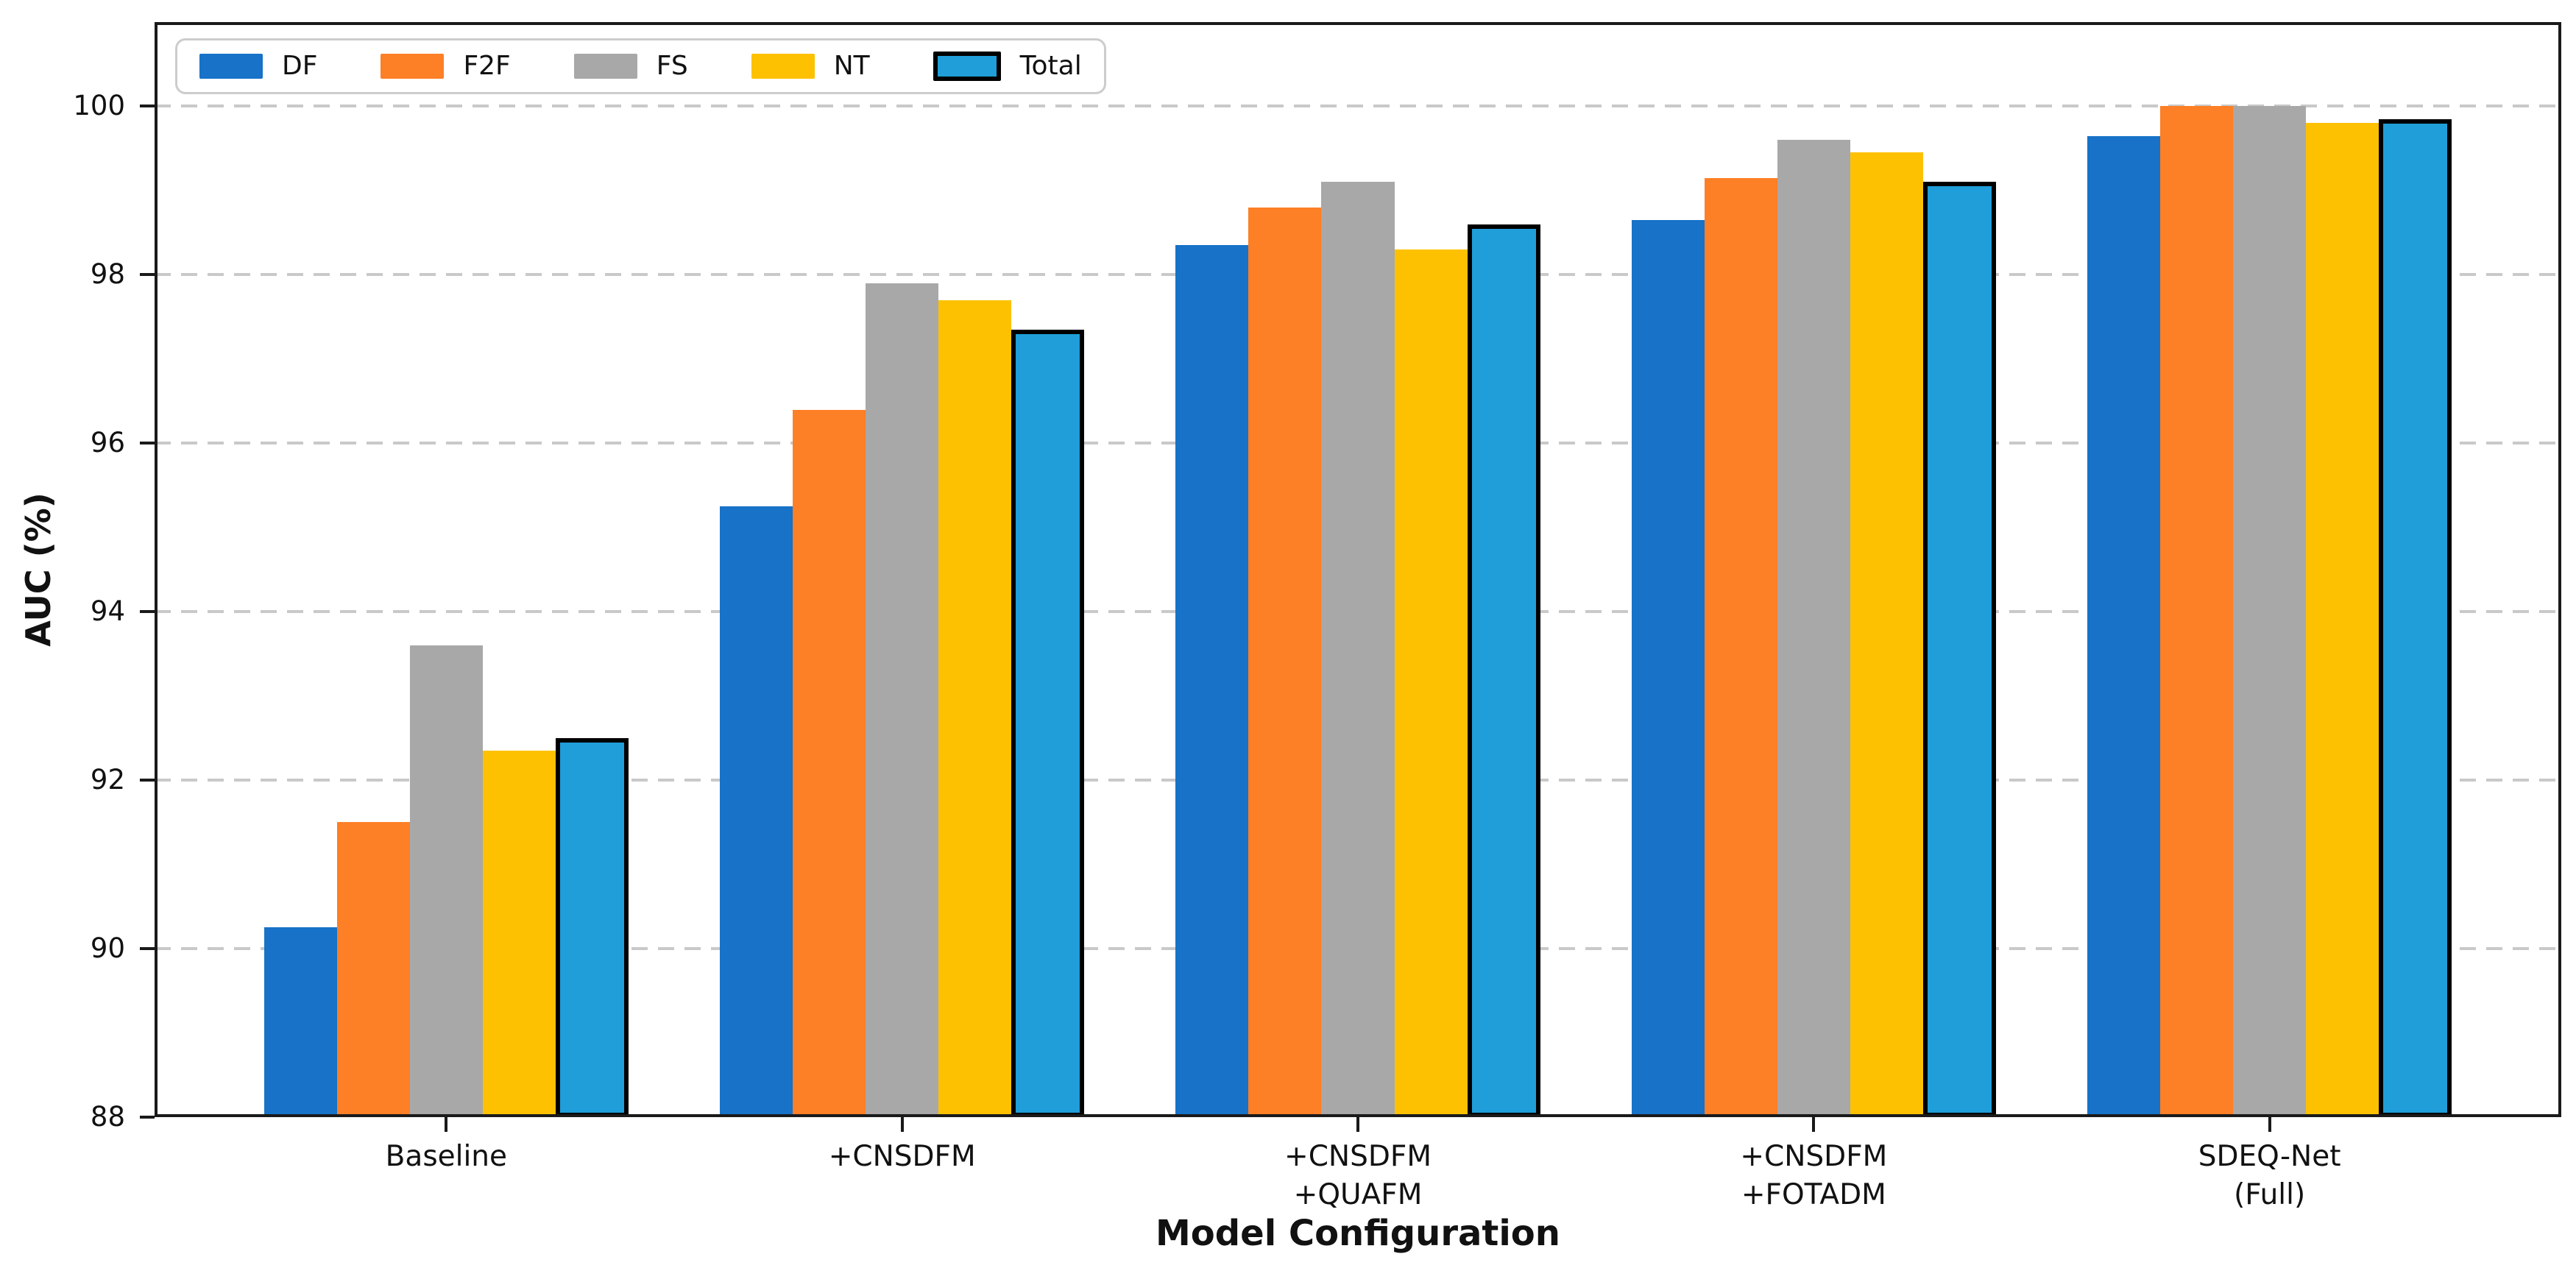 This screenshot has width=2576, height=1268. Describe the element at coordinates (783, 66) in the screenshot. I see `legend-swatch-nt` at that location.